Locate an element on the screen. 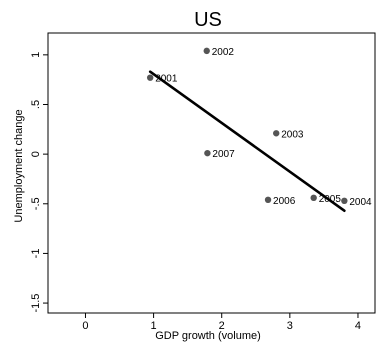  chart-title: US is located at coordinates (208, 20).